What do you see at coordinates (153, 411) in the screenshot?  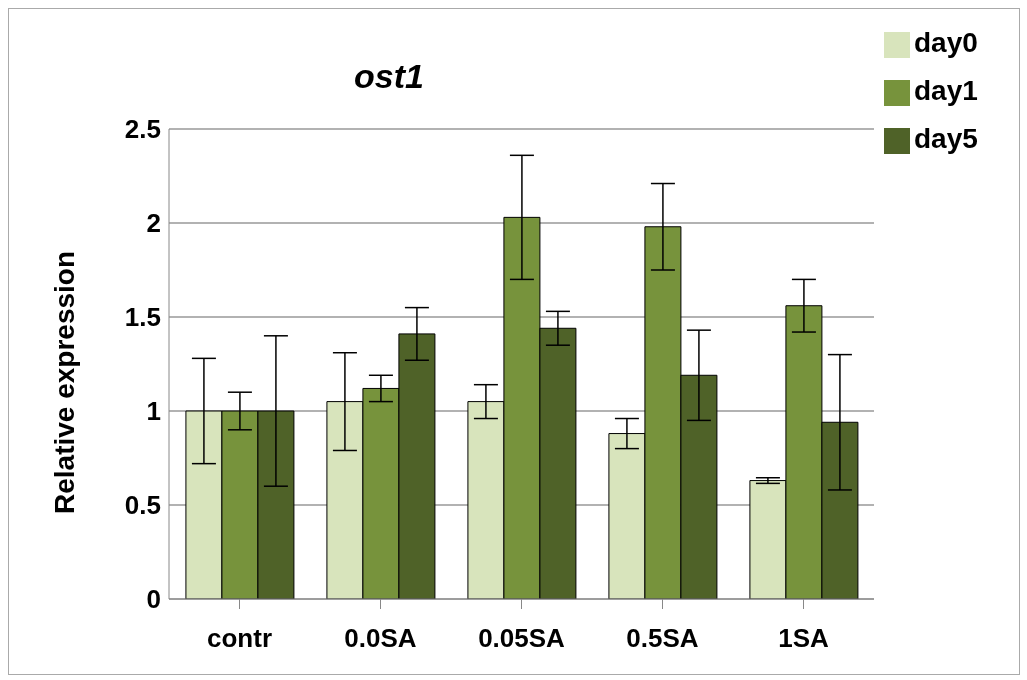 I see `y-tick-label: 1` at bounding box center [153, 411].